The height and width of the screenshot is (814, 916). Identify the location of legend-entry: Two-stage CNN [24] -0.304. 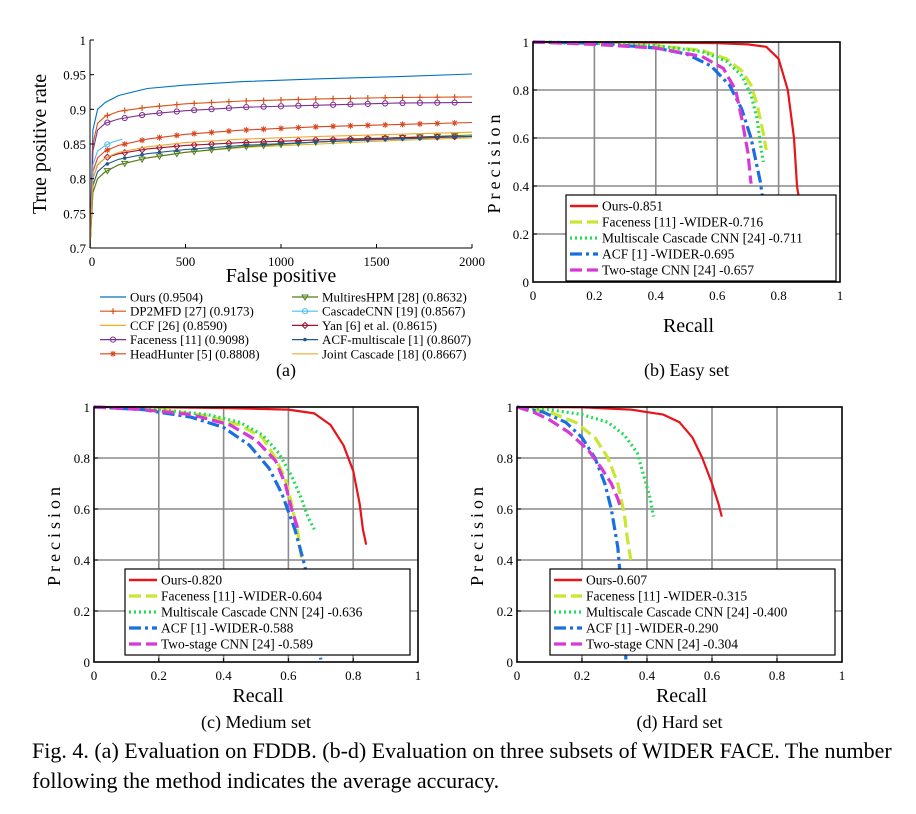
(646, 644).